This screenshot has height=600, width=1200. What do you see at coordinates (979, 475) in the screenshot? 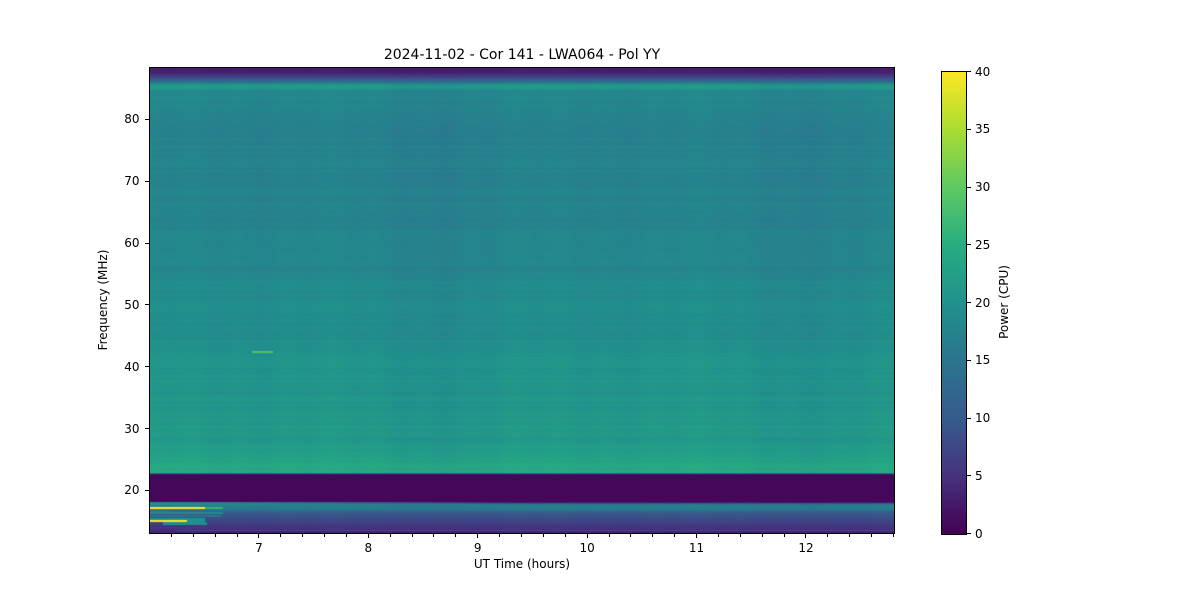
I see `colorbar-tick-label: 5` at bounding box center [979, 475].